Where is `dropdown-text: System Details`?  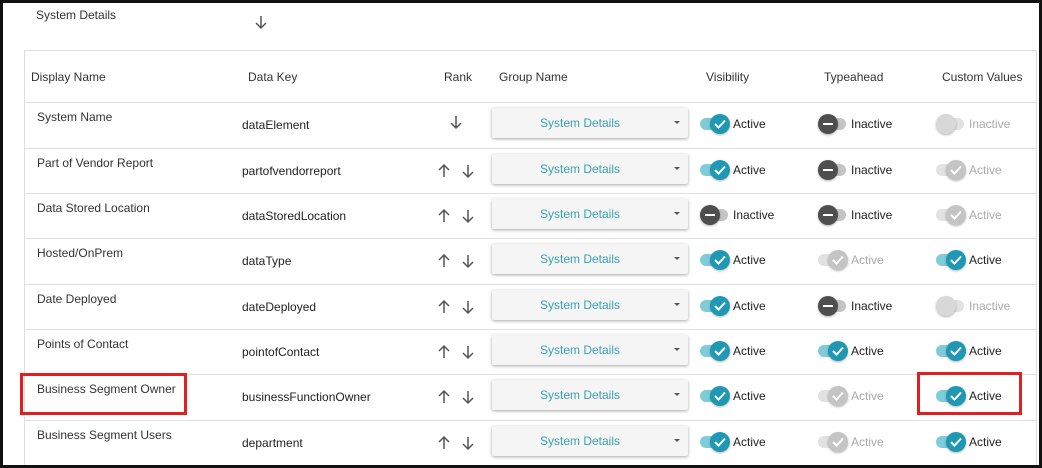
dropdown-text: System Details is located at coordinates (580, 259).